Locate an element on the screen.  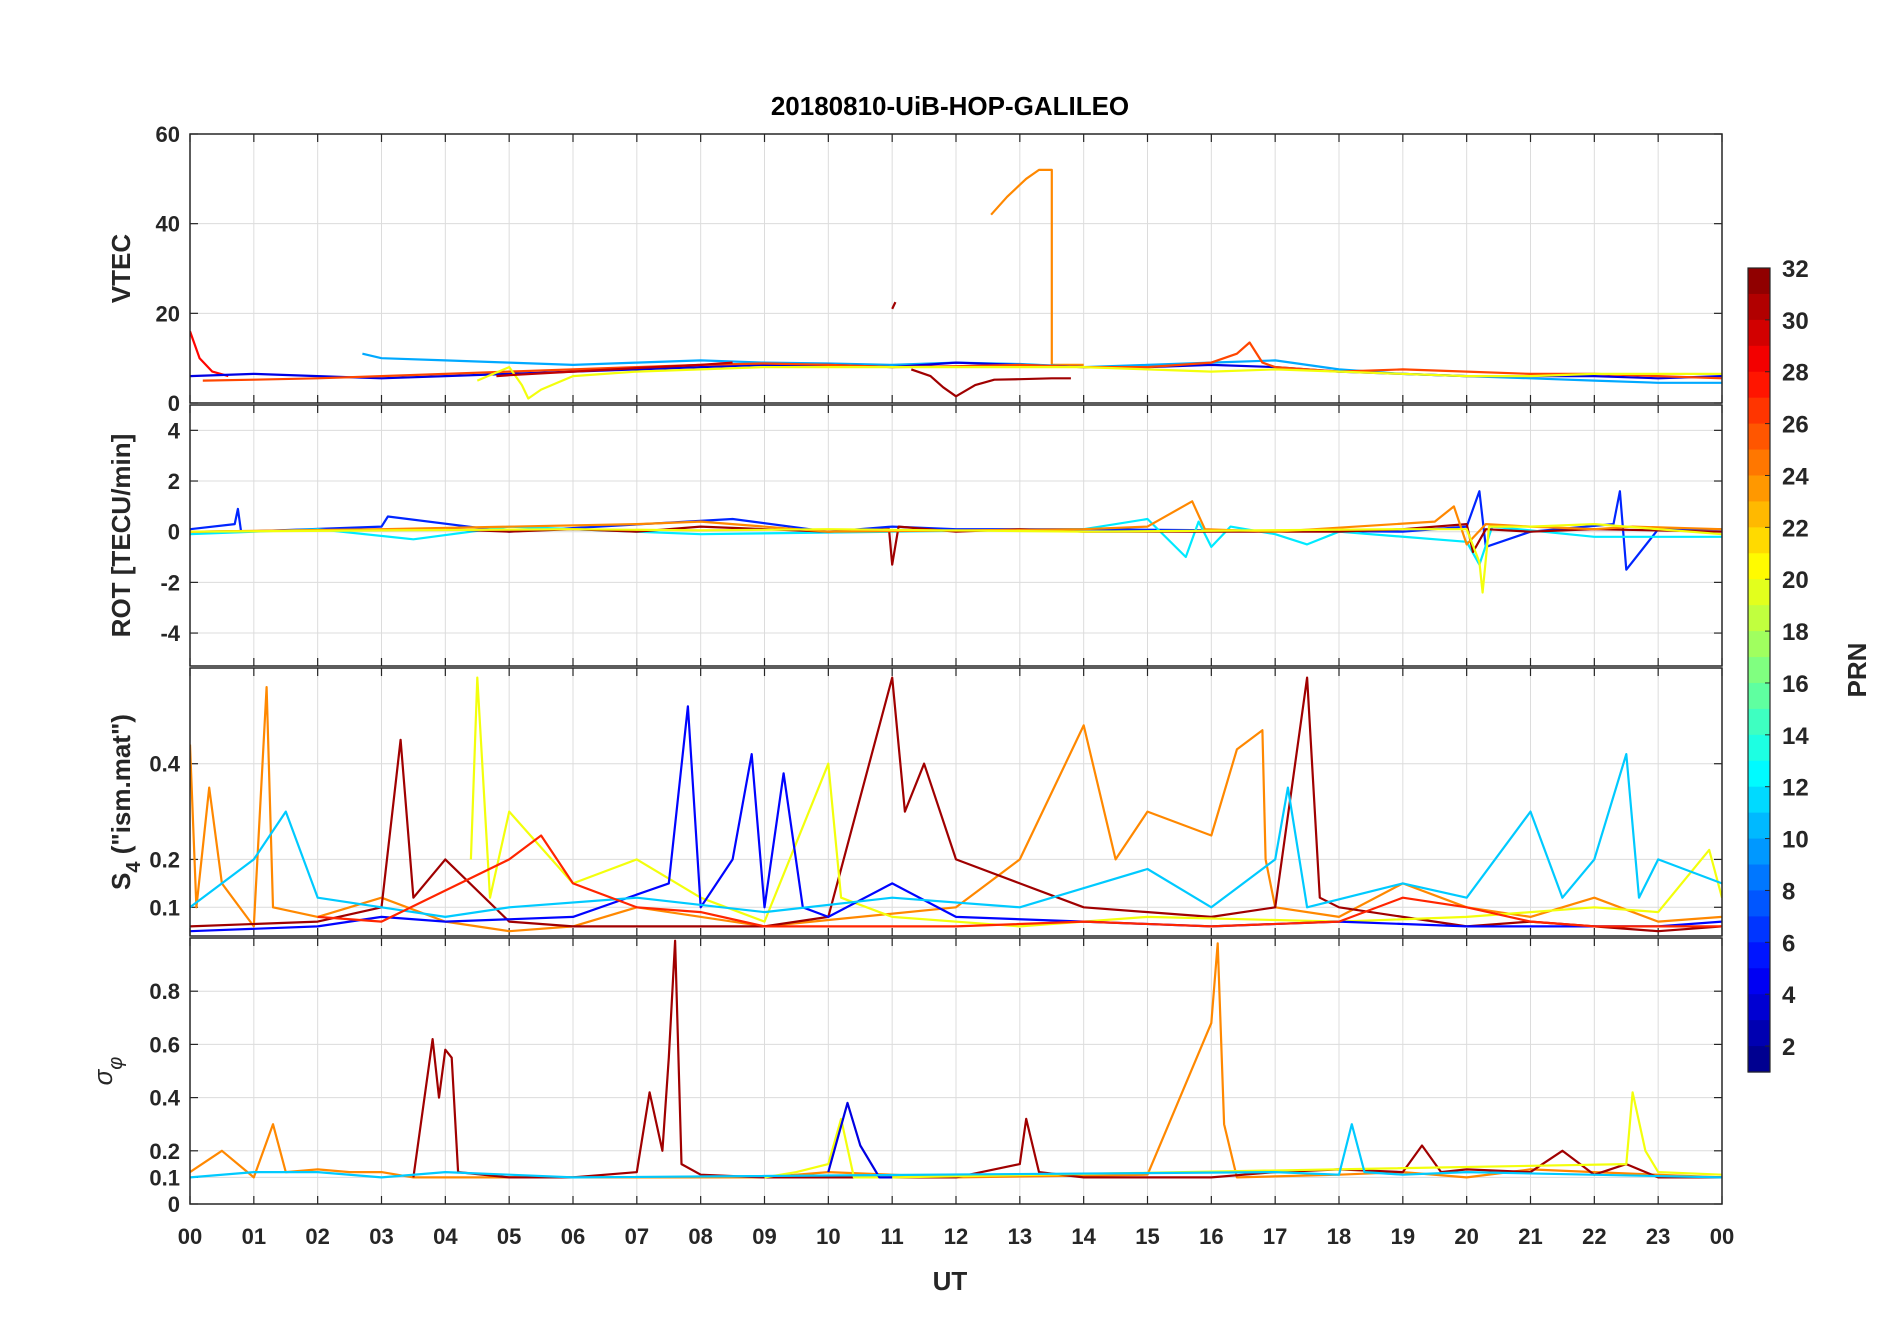
x-tick-label: 04 is located at coordinates (445, 1236).